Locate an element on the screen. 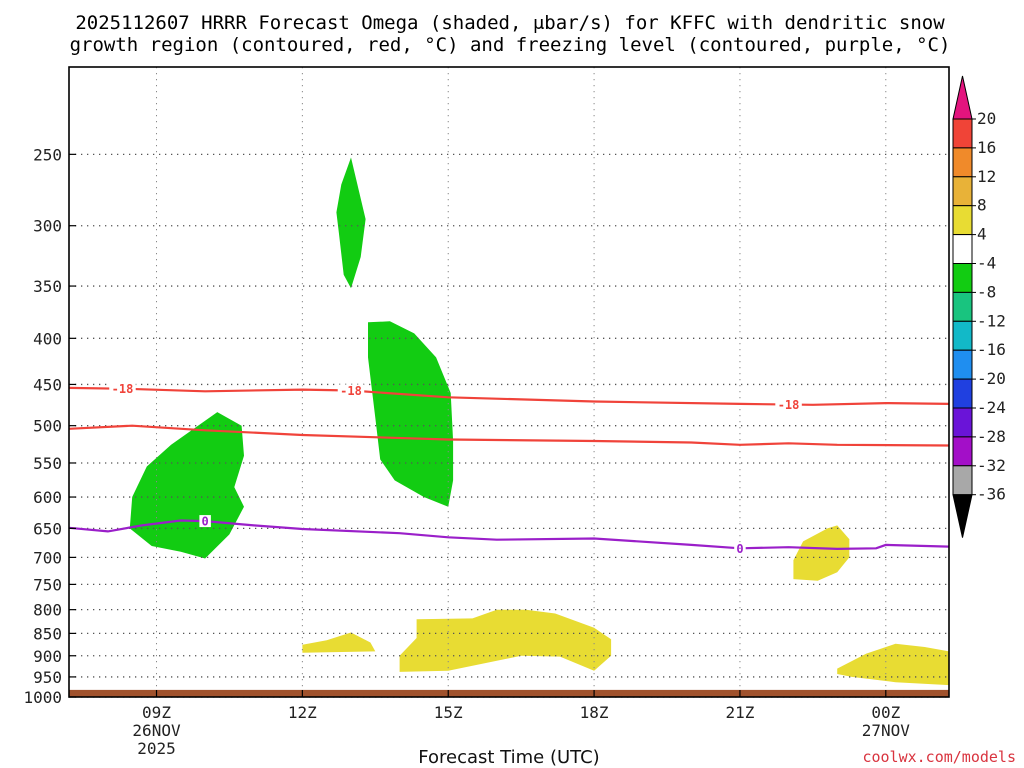  x-tick-label-09Z: 09Z is located at coordinates (156, 712).